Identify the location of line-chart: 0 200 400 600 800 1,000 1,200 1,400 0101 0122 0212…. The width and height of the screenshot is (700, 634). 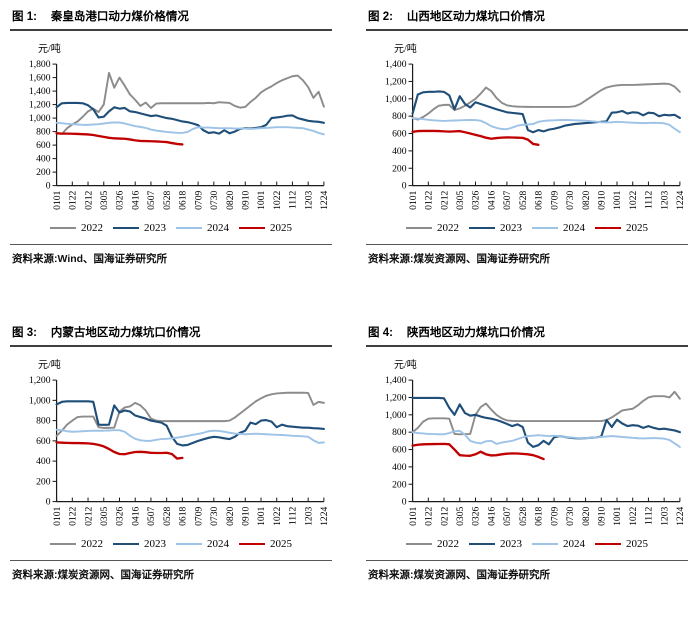
(535, 134).